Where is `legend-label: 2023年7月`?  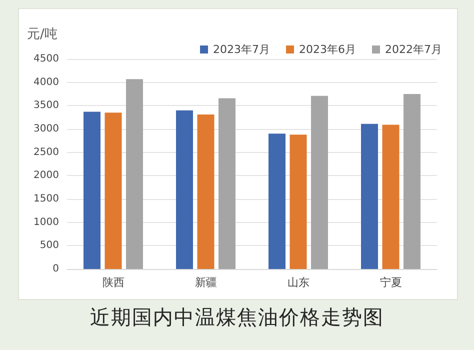
legend-label: 2023年7月 is located at coordinates (241, 49).